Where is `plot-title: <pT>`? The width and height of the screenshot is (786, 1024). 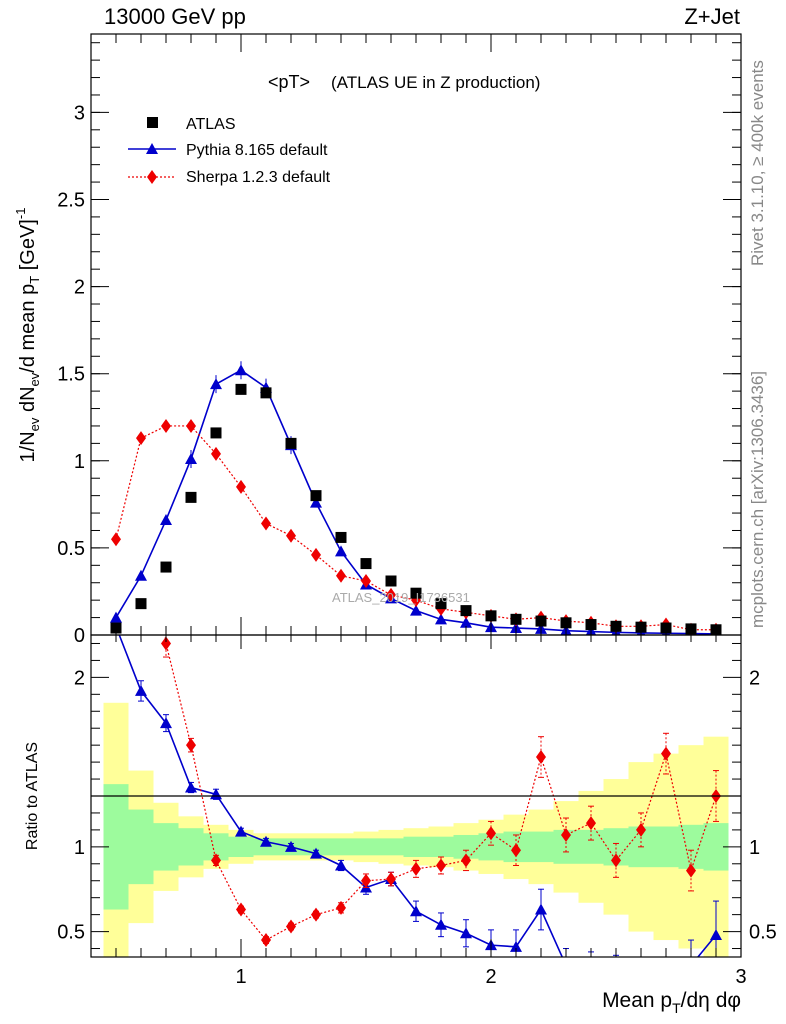
plot-title: <pT> is located at coordinates (289, 82).